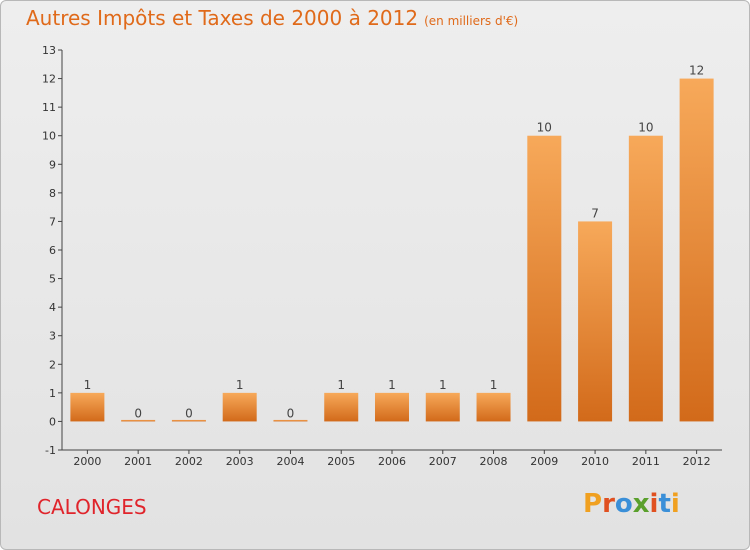  I want to click on y-tick-label: 1, so click(52, 393).